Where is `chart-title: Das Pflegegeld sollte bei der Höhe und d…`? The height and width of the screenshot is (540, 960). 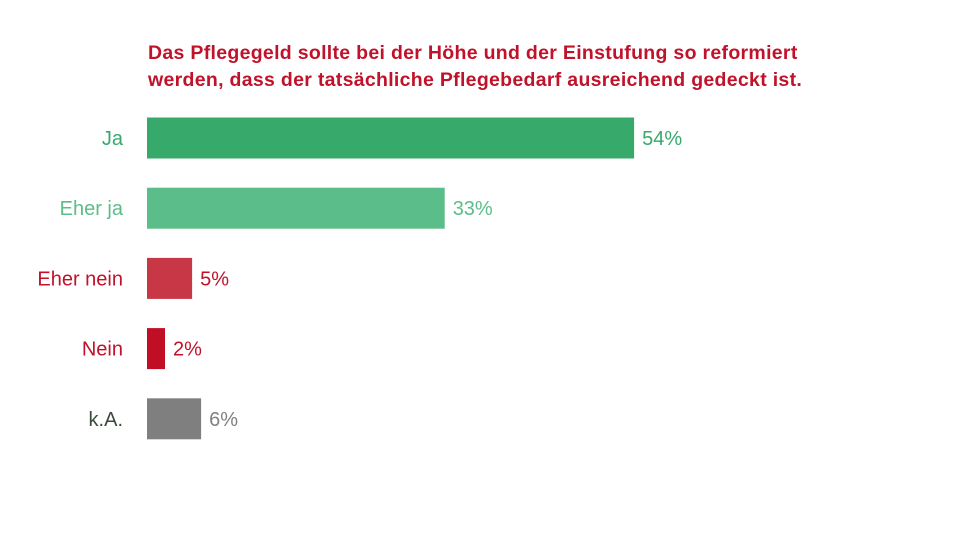
chart-title: Das Pflegegeld sollte bei der Höhe und d… is located at coordinates (528, 67).